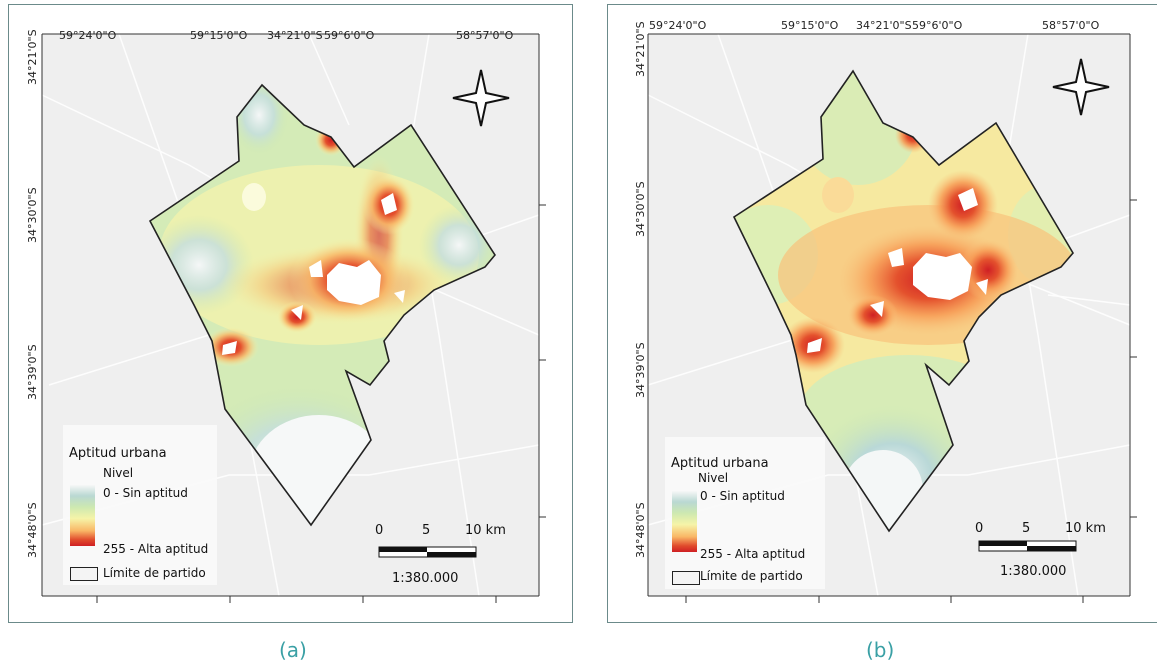 The height and width of the screenshot is (668, 1157). I want to click on coord-left-a-2: 34°39'0"S, so click(32, 372).